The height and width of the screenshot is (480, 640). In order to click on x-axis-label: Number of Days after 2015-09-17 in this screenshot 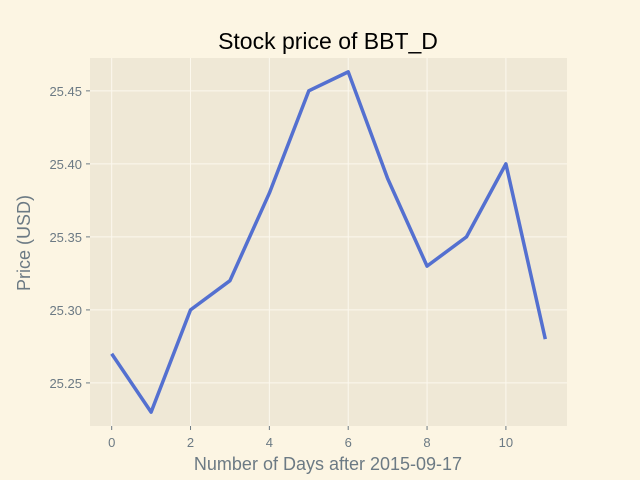, I will do `click(328, 464)`.